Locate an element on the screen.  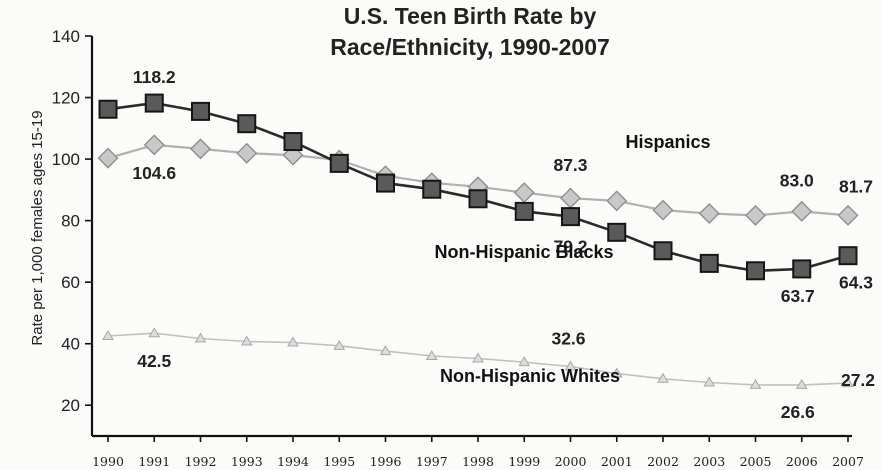
data-label-non-hispanic-whites-2000: 32.6 is located at coordinates (568, 338).